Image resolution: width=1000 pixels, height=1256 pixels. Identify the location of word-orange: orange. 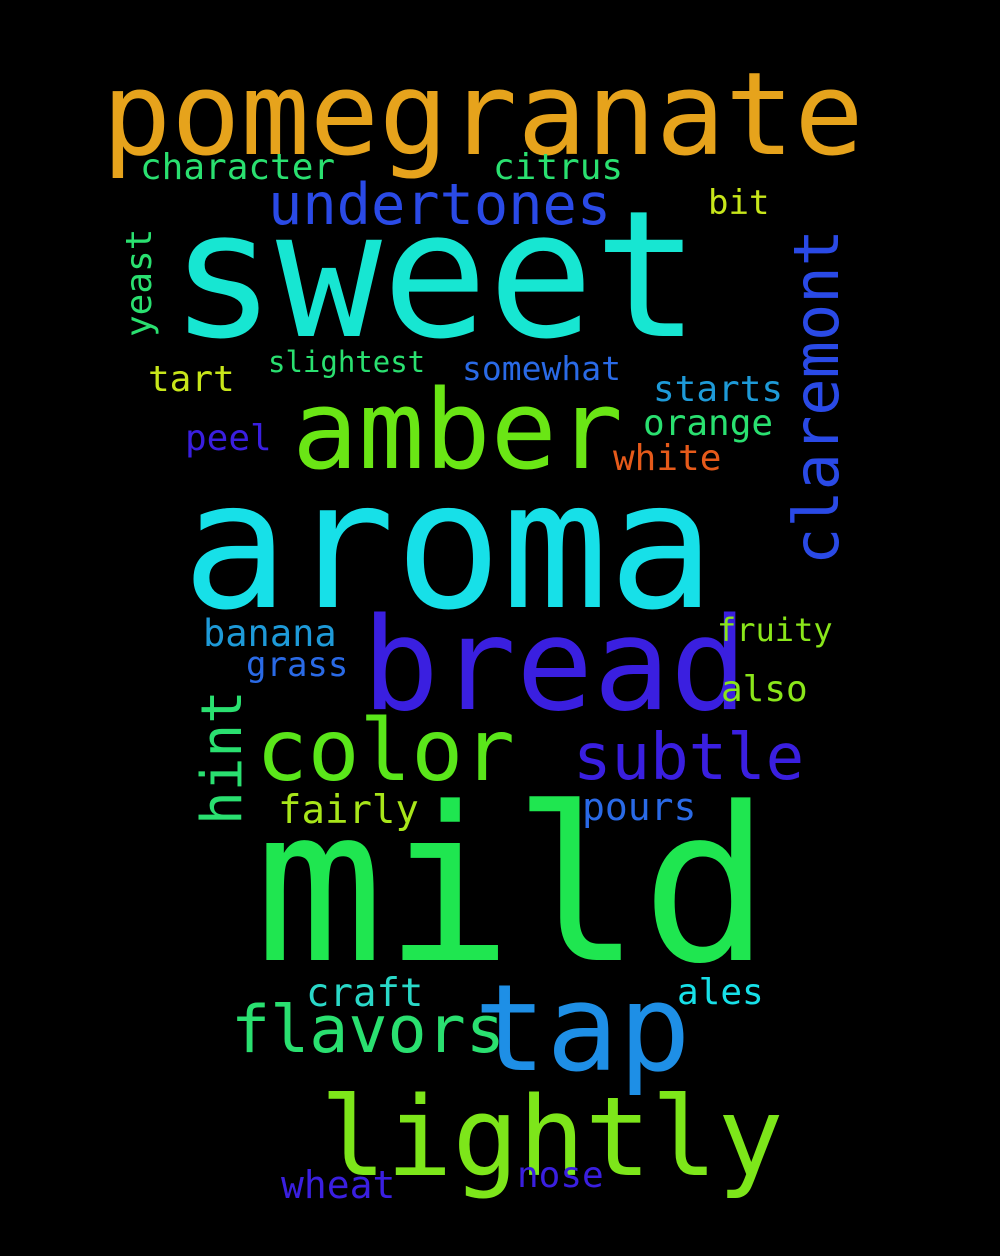
(708, 423).